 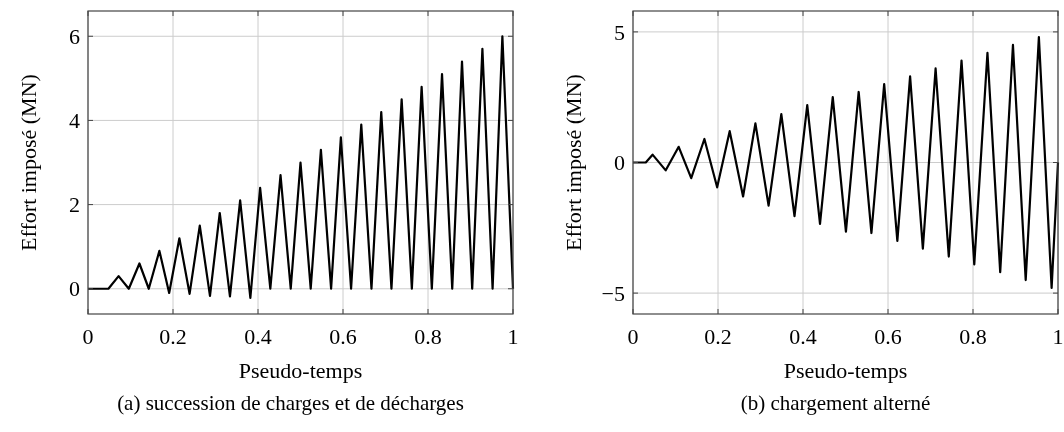 What do you see at coordinates (613, 293) in the screenshot?
I see `y-tick-label: −5` at bounding box center [613, 293].